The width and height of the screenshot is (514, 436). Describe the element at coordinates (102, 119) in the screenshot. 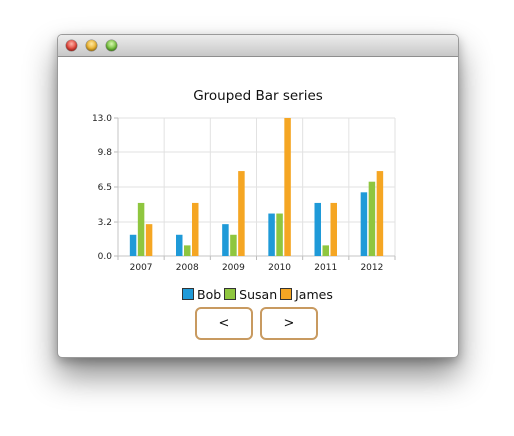

I see `y-tick-label: 13.0` at that location.